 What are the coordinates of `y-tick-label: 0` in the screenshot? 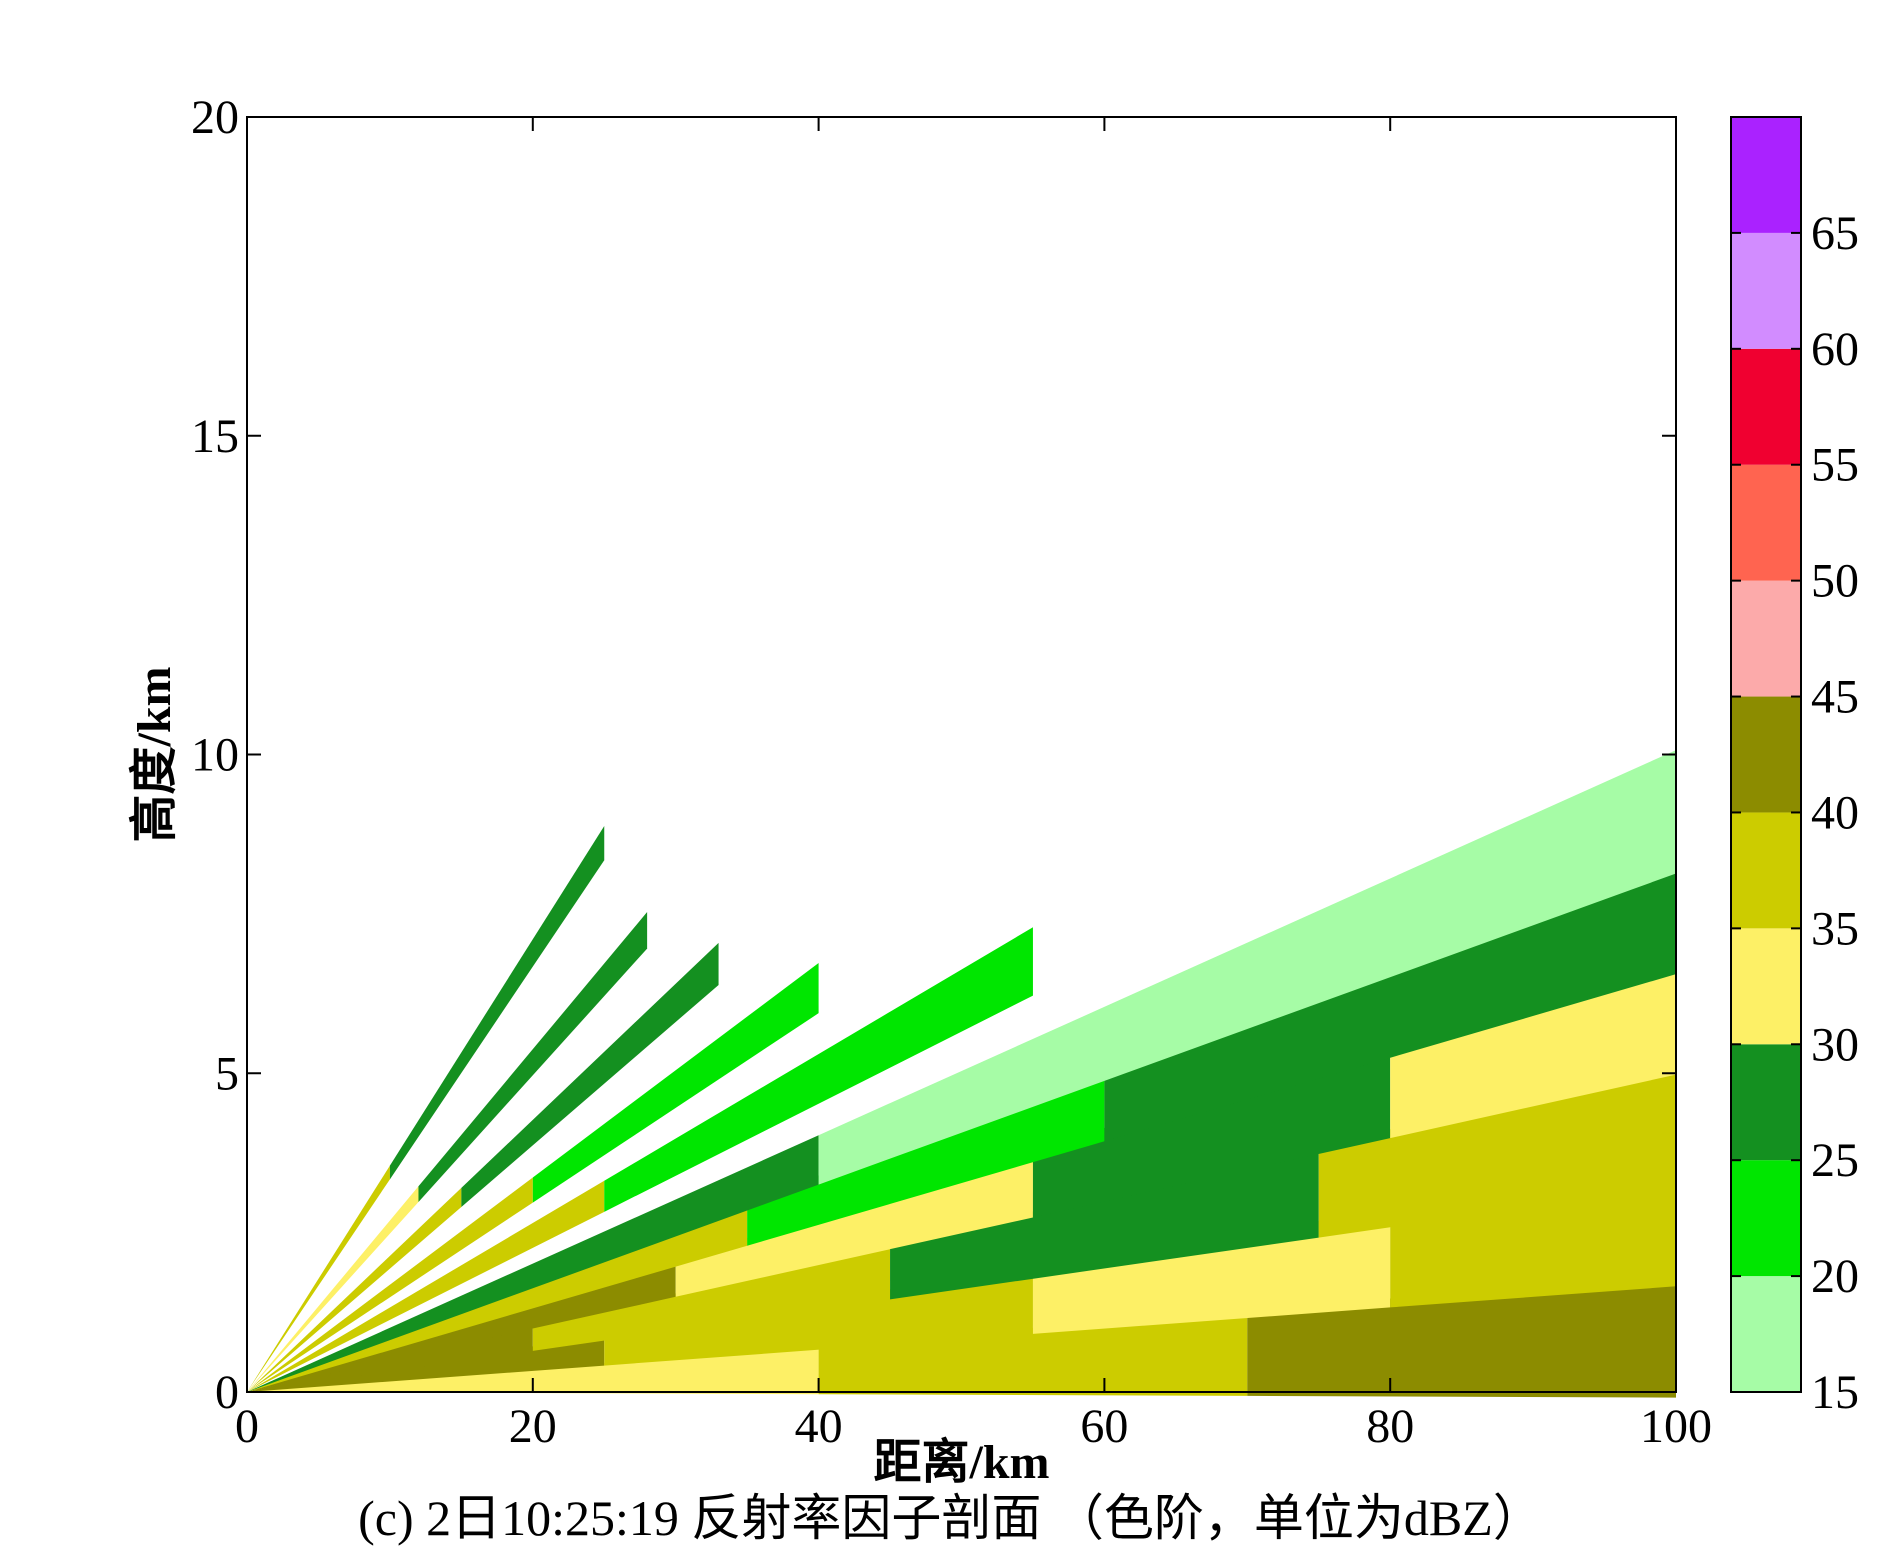 It's located at (227, 1392).